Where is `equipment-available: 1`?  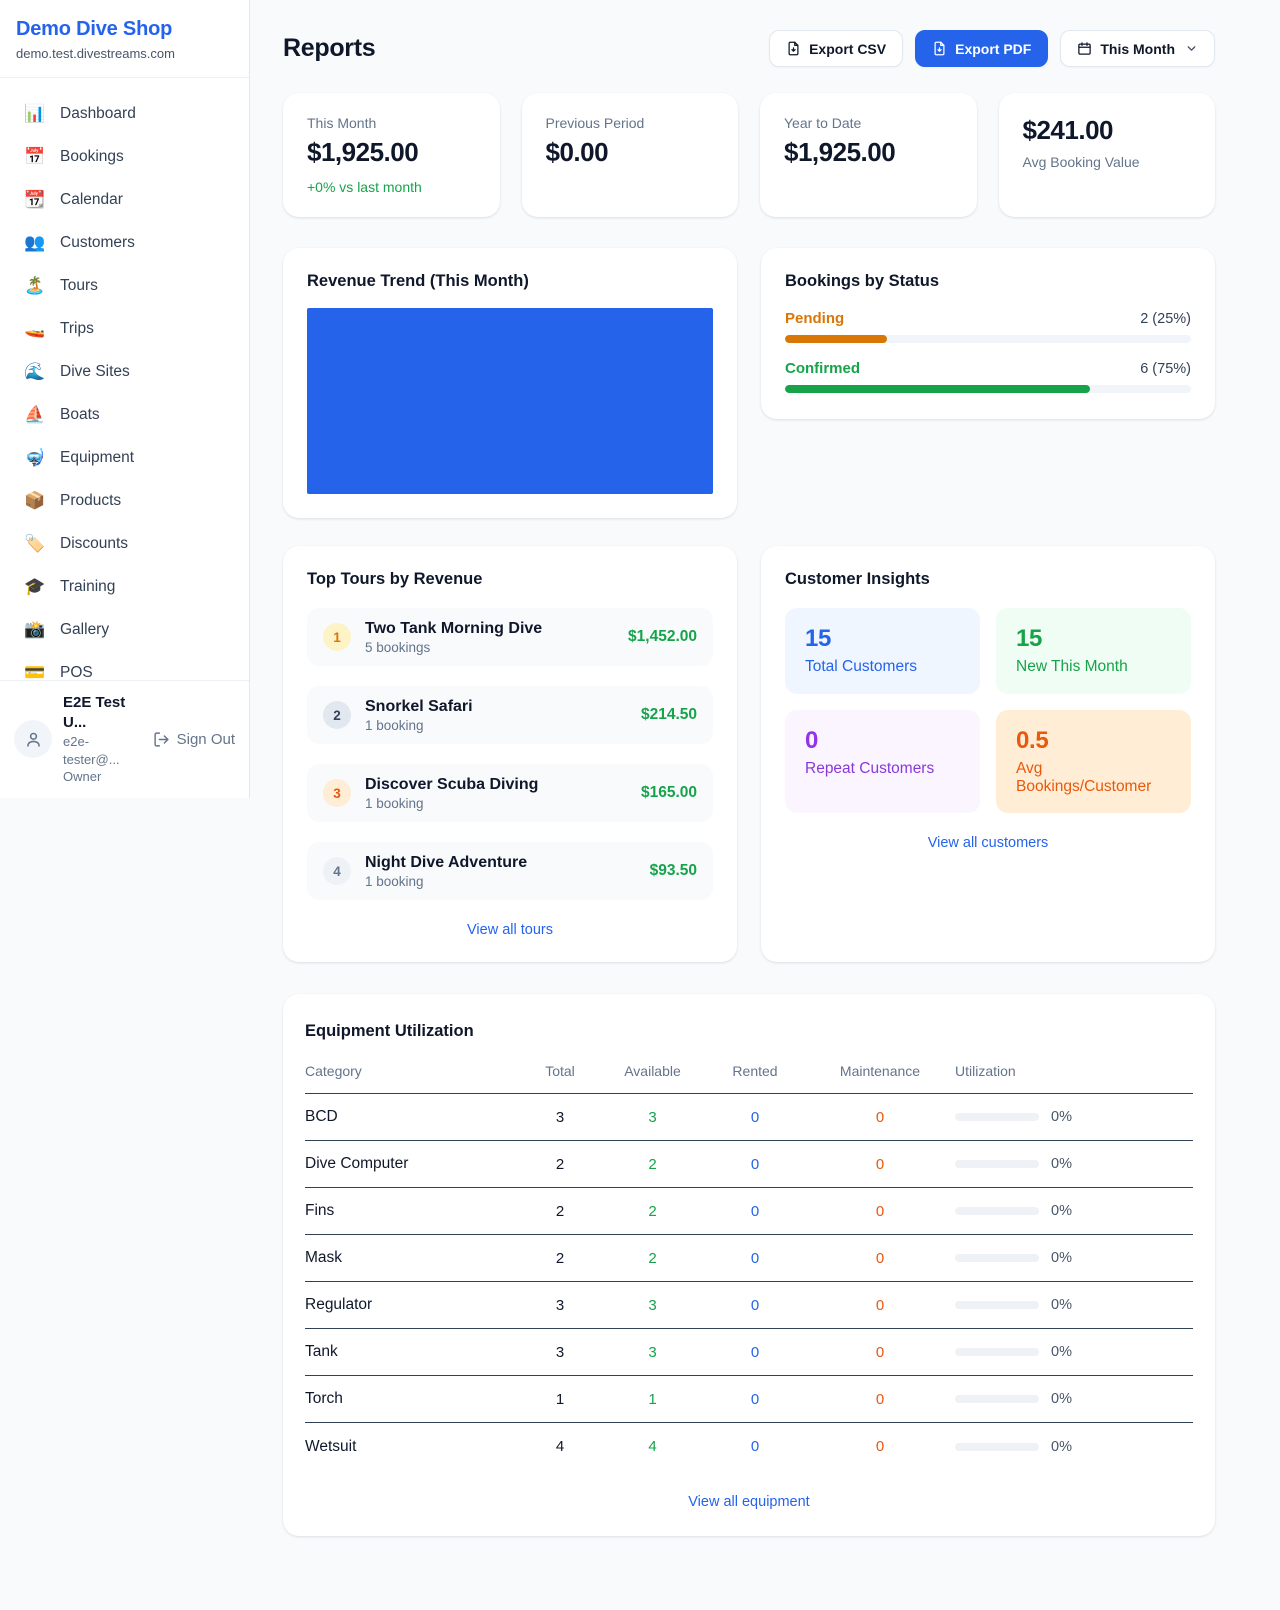 equipment-available: 1 is located at coordinates (652, 1399).